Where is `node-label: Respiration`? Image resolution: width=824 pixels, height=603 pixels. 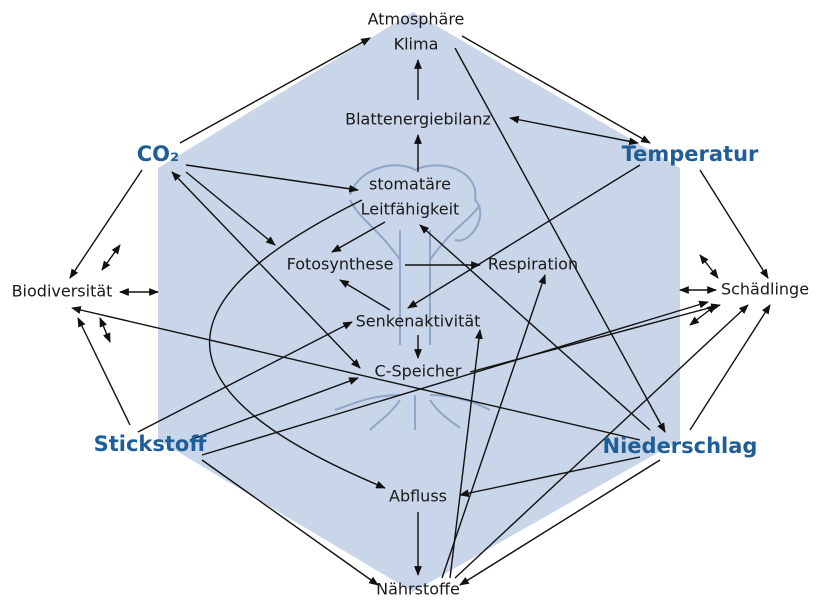 node-label: Respiration is located at coordinates (533, 264).